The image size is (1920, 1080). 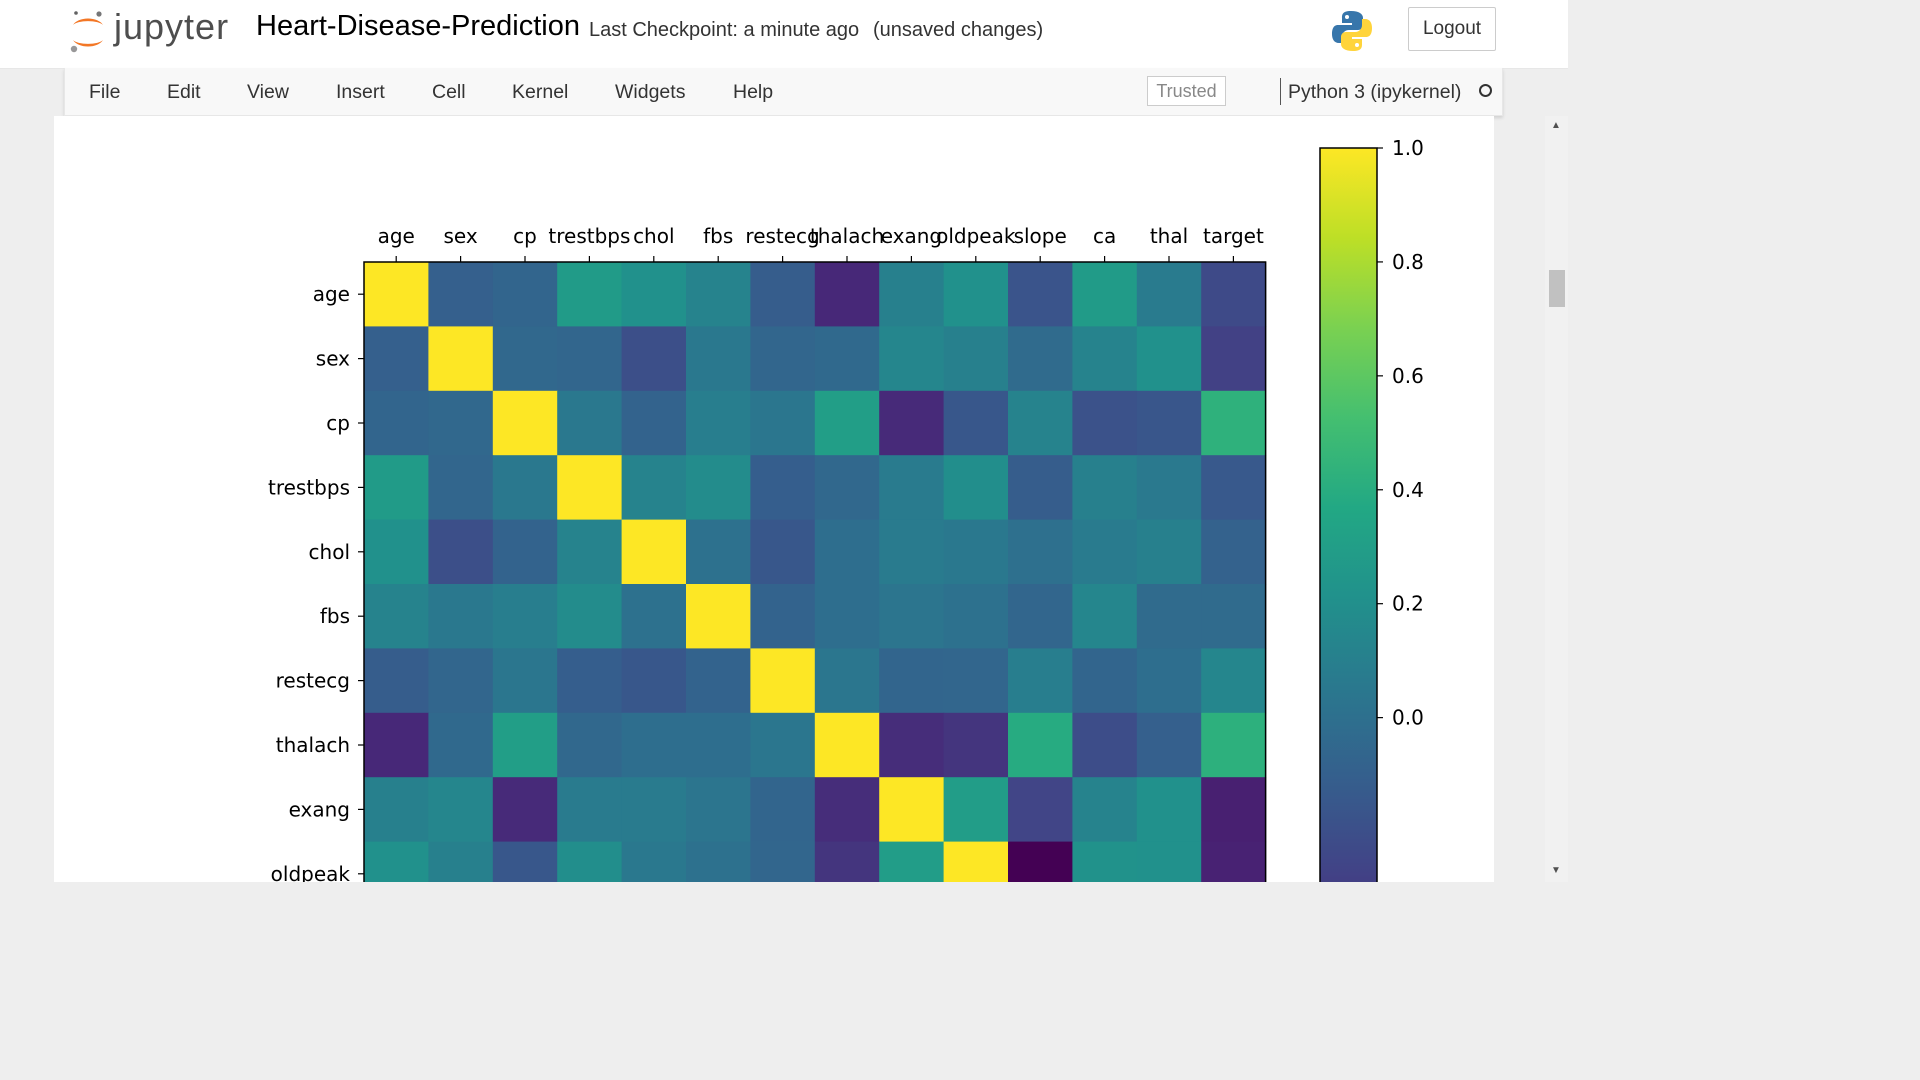 What do you see at coordinates (461, 359) in the screenshot?
I see `heatmap-cell-sex-sex` at bounding box center [461, 359].